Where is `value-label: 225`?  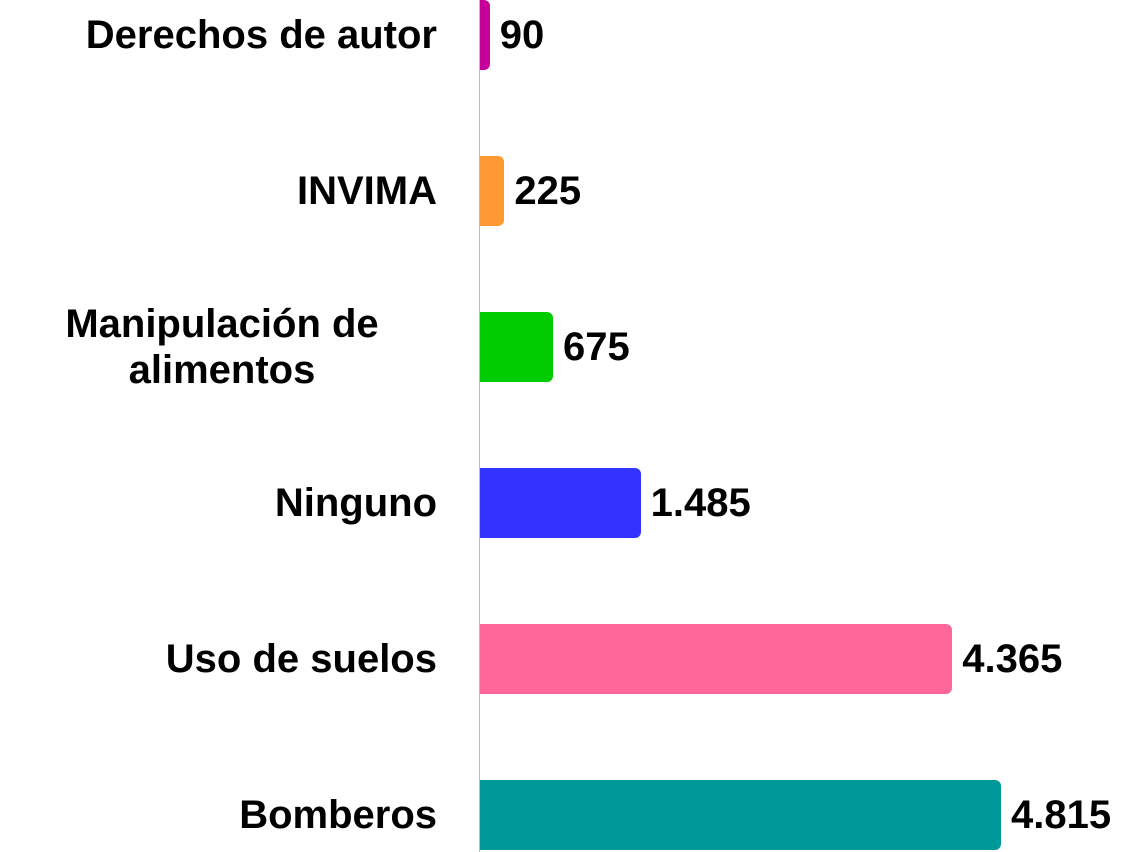 value-label: 225 is located at coordinates (548, 191).